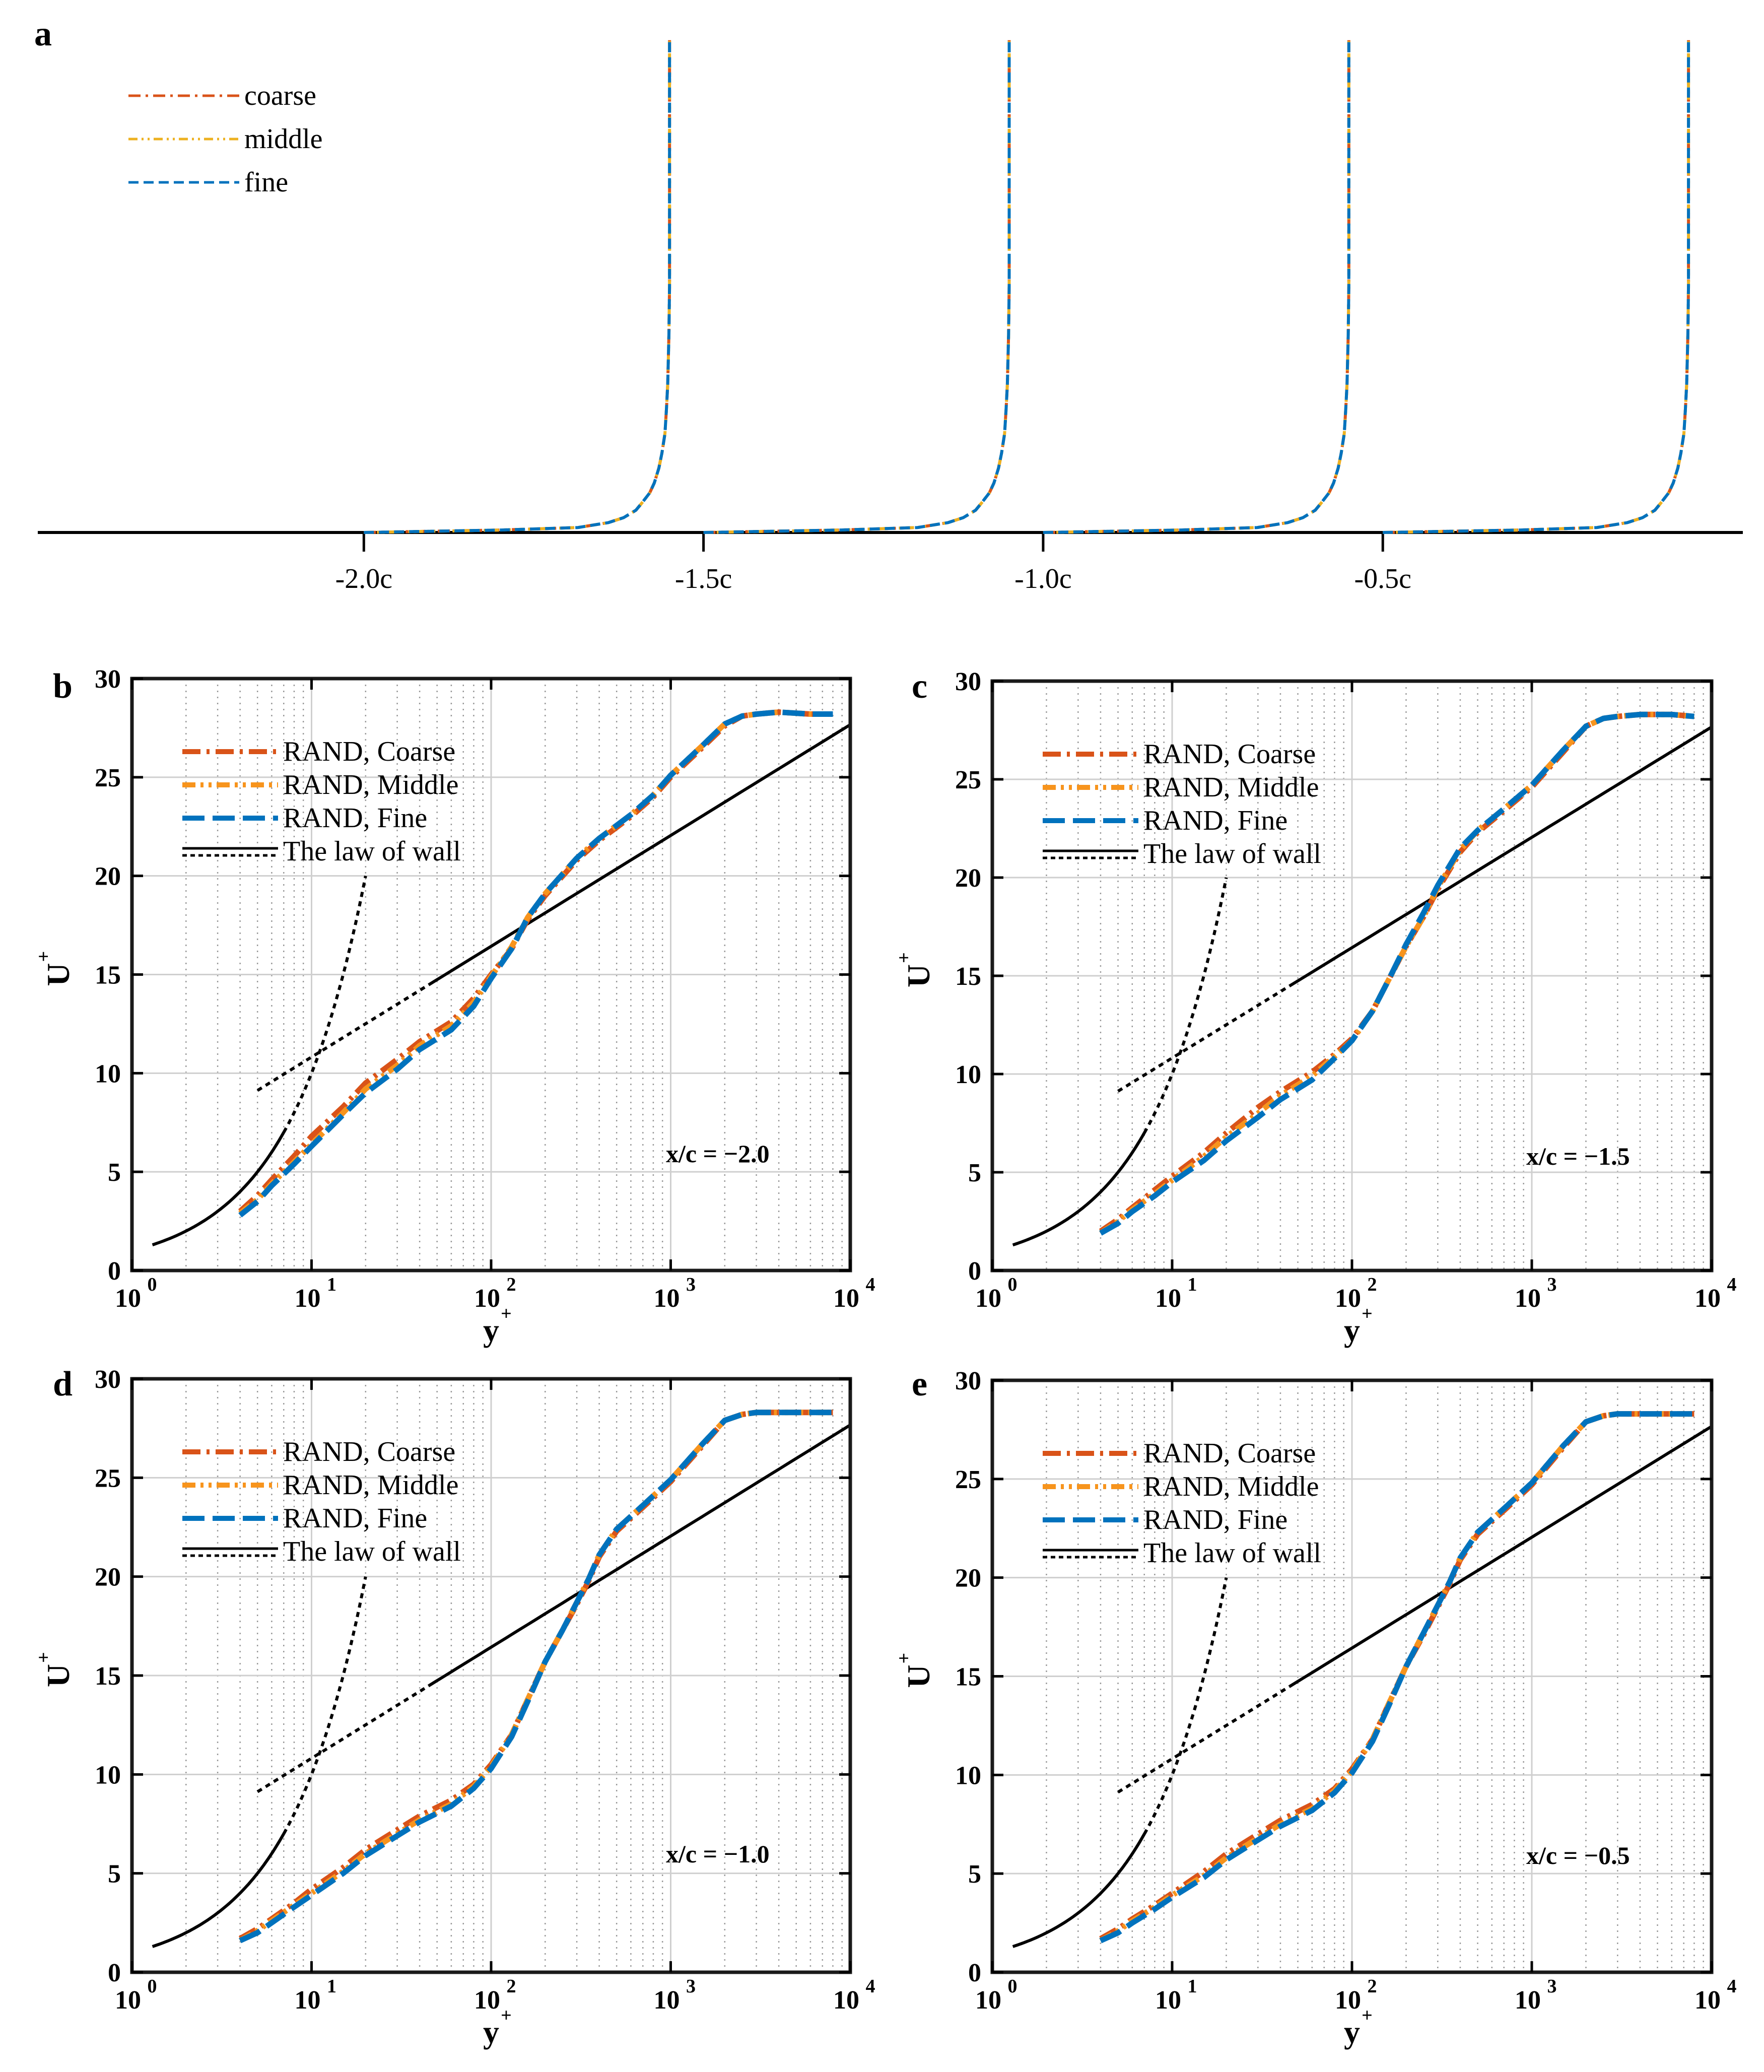 Image resolution: width=1764 pixels, height=2072 pixels. What do you see at coordinates (639, 854) in the screenshot?
I see `law-of-wall-log-solid` at bounding box center [639, 854].